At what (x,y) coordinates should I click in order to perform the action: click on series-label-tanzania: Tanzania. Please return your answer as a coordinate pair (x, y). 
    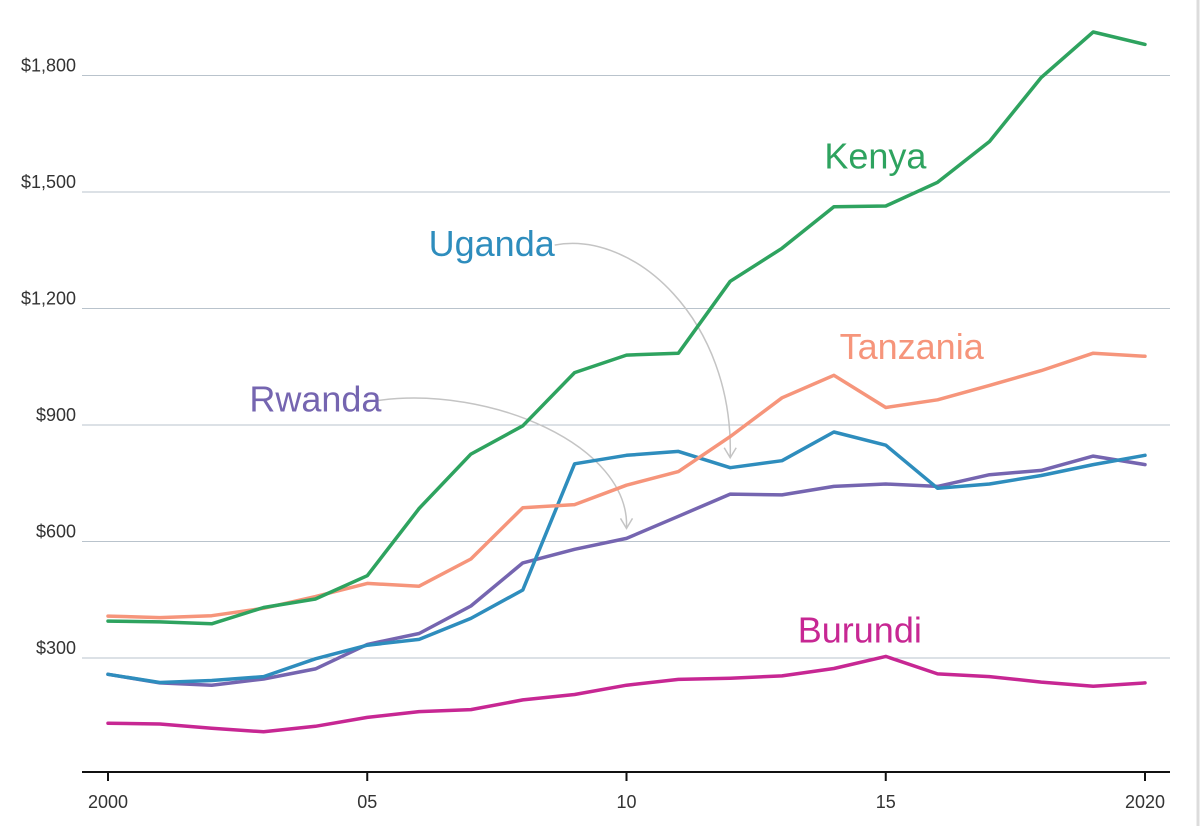
    Looking at the image, I should click on (912, 346).